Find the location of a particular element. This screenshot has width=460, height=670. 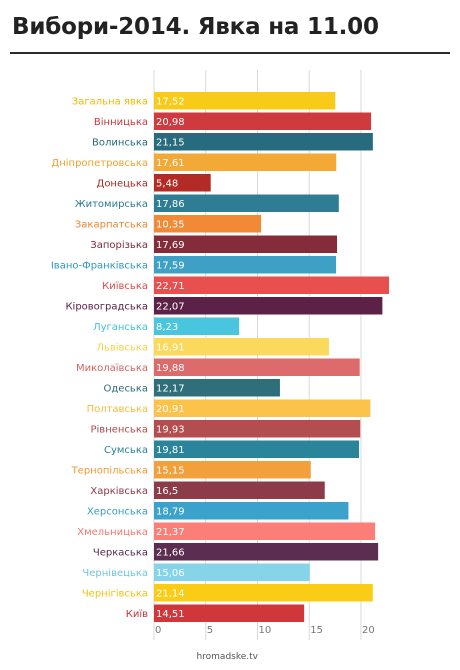

category-label: Одеська is located at coordinates (126, 389).